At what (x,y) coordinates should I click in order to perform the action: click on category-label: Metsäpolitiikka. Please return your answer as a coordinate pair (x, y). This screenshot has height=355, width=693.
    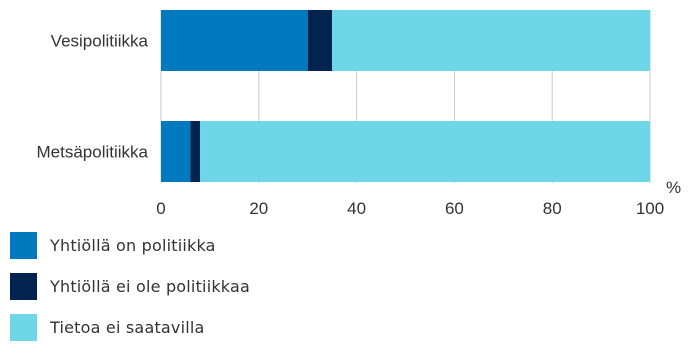
    Looking at the image, I should click on (93, 152).